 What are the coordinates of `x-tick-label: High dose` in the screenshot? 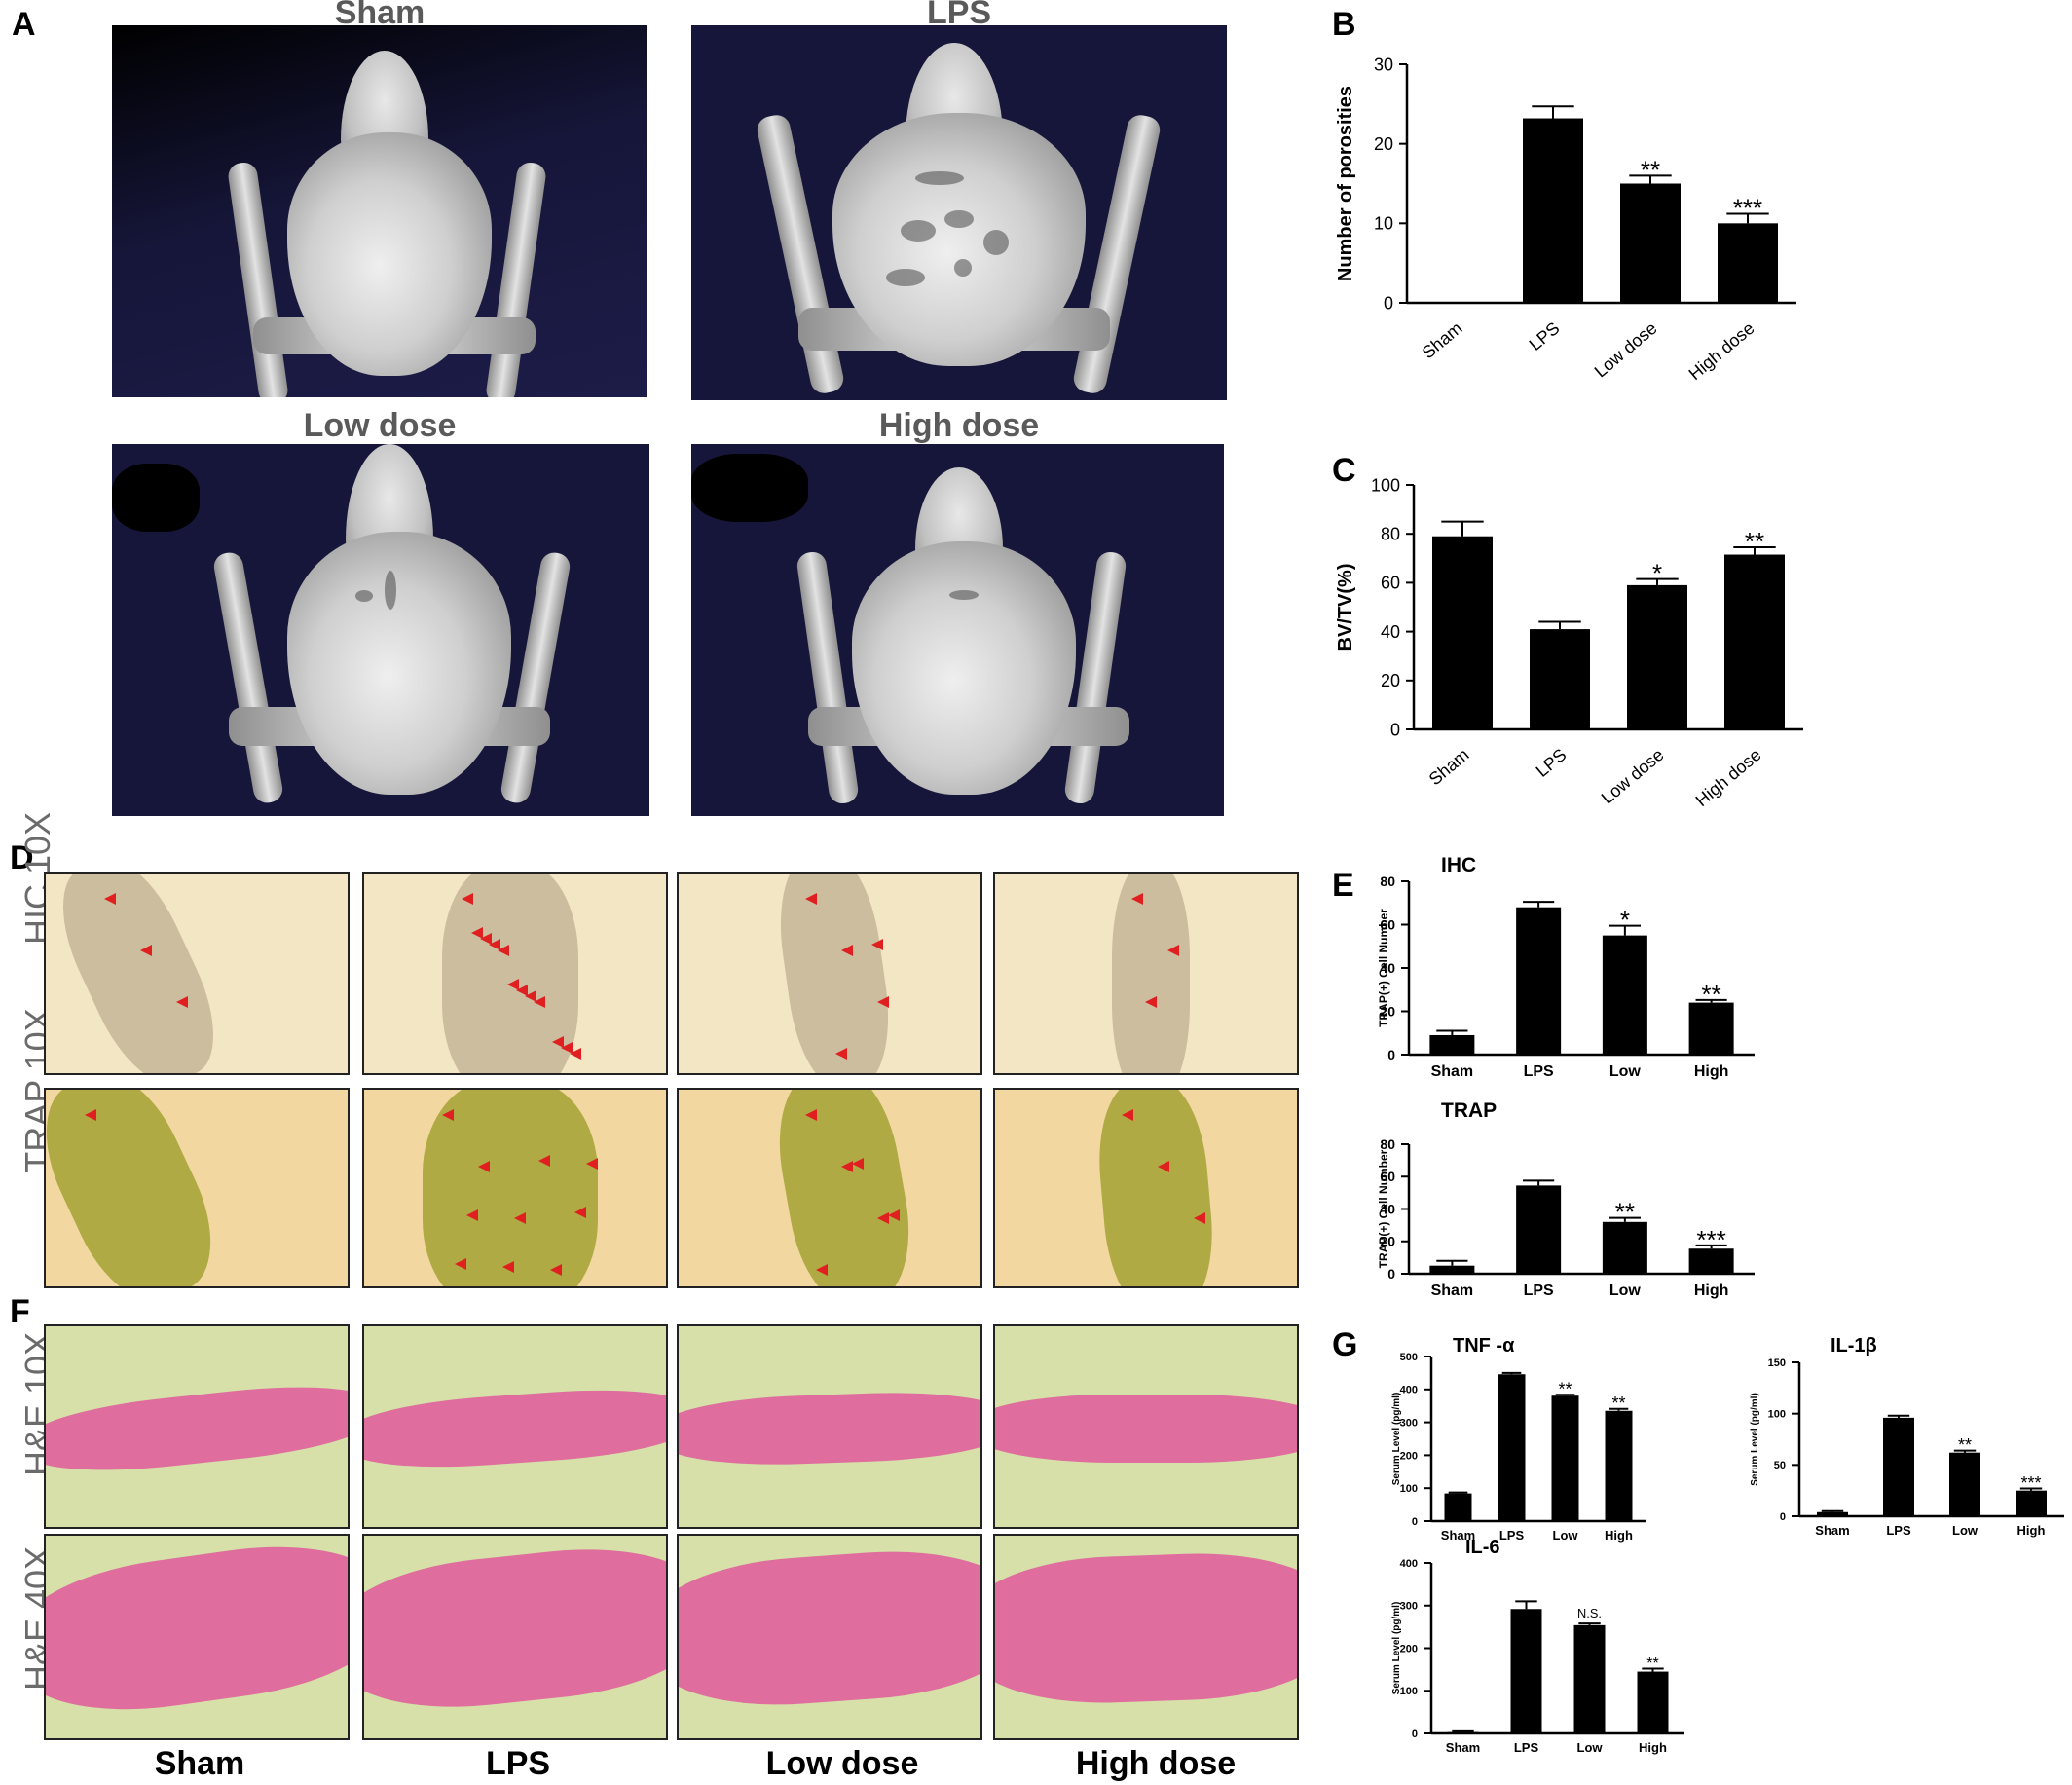 It's located at (1728, 777).